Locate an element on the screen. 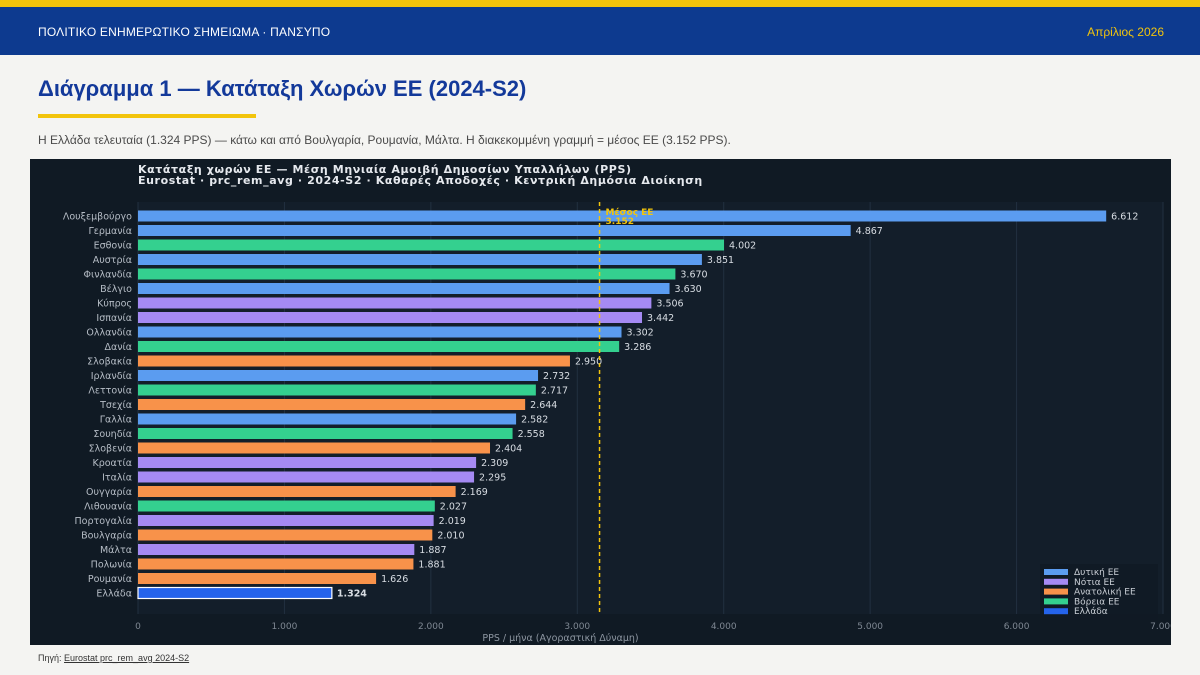 This screenshot has height=675, width=1200. source-link: Eurostat prc_rem_avg 2024-S2 is located at coordinates (127, 658).